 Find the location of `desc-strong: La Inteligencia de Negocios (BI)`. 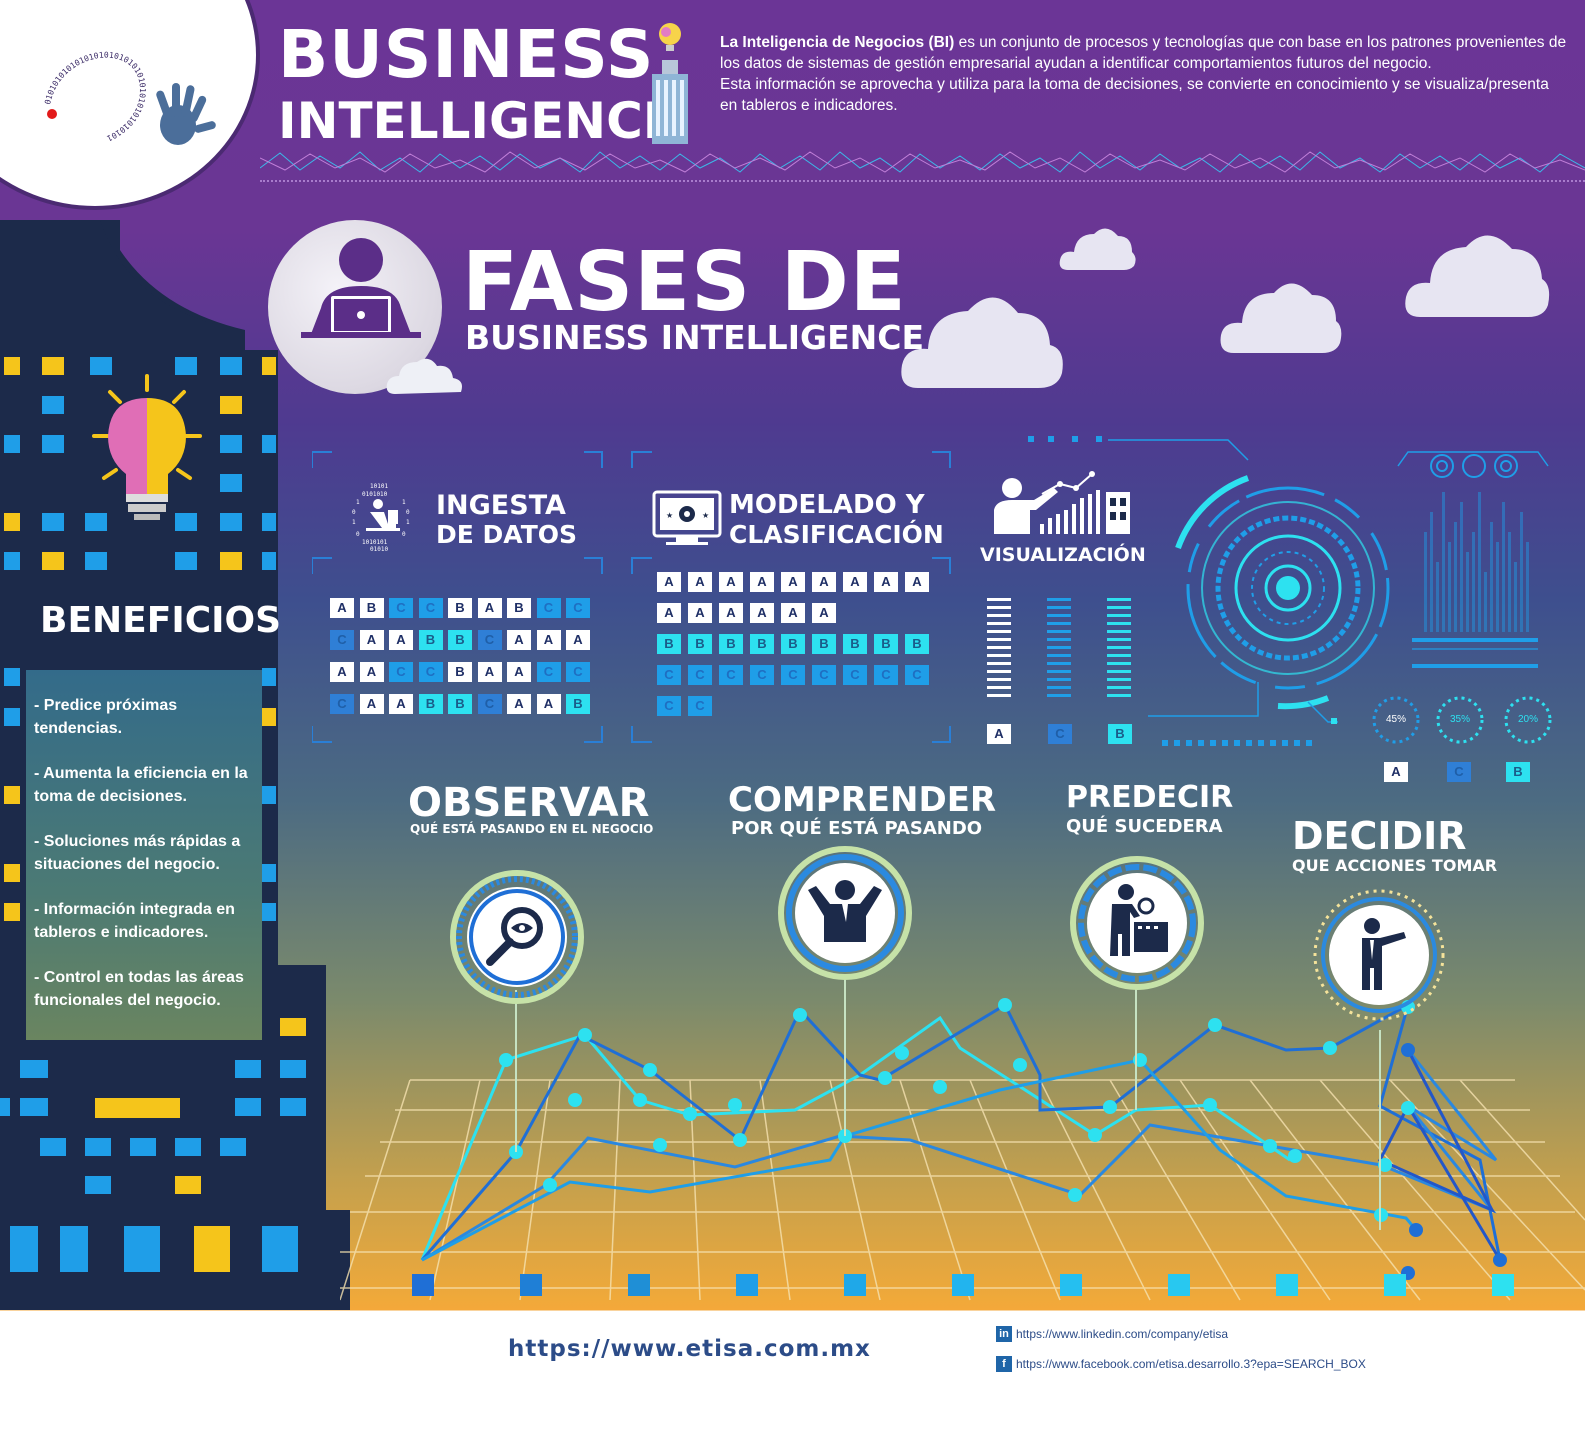

desc-strong: La Inteligencia de Negocios (BI) is located at coordinates (837, 42).